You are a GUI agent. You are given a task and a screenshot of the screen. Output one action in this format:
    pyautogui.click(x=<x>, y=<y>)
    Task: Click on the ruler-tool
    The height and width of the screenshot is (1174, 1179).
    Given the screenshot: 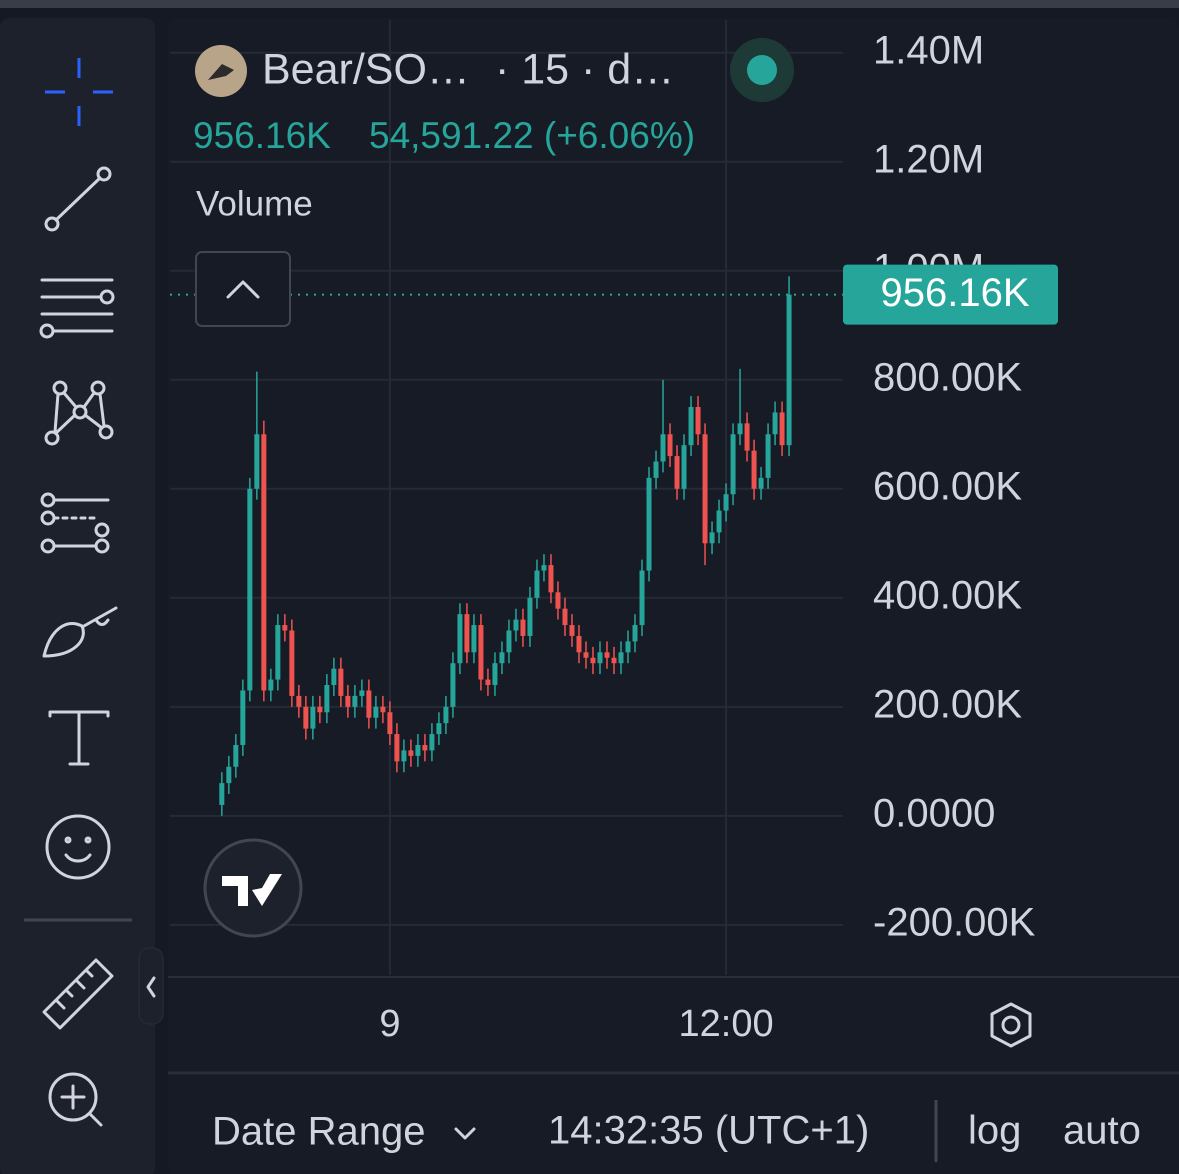 What is the action you would take?
    pyautogui.click(x=78, y=994)
    